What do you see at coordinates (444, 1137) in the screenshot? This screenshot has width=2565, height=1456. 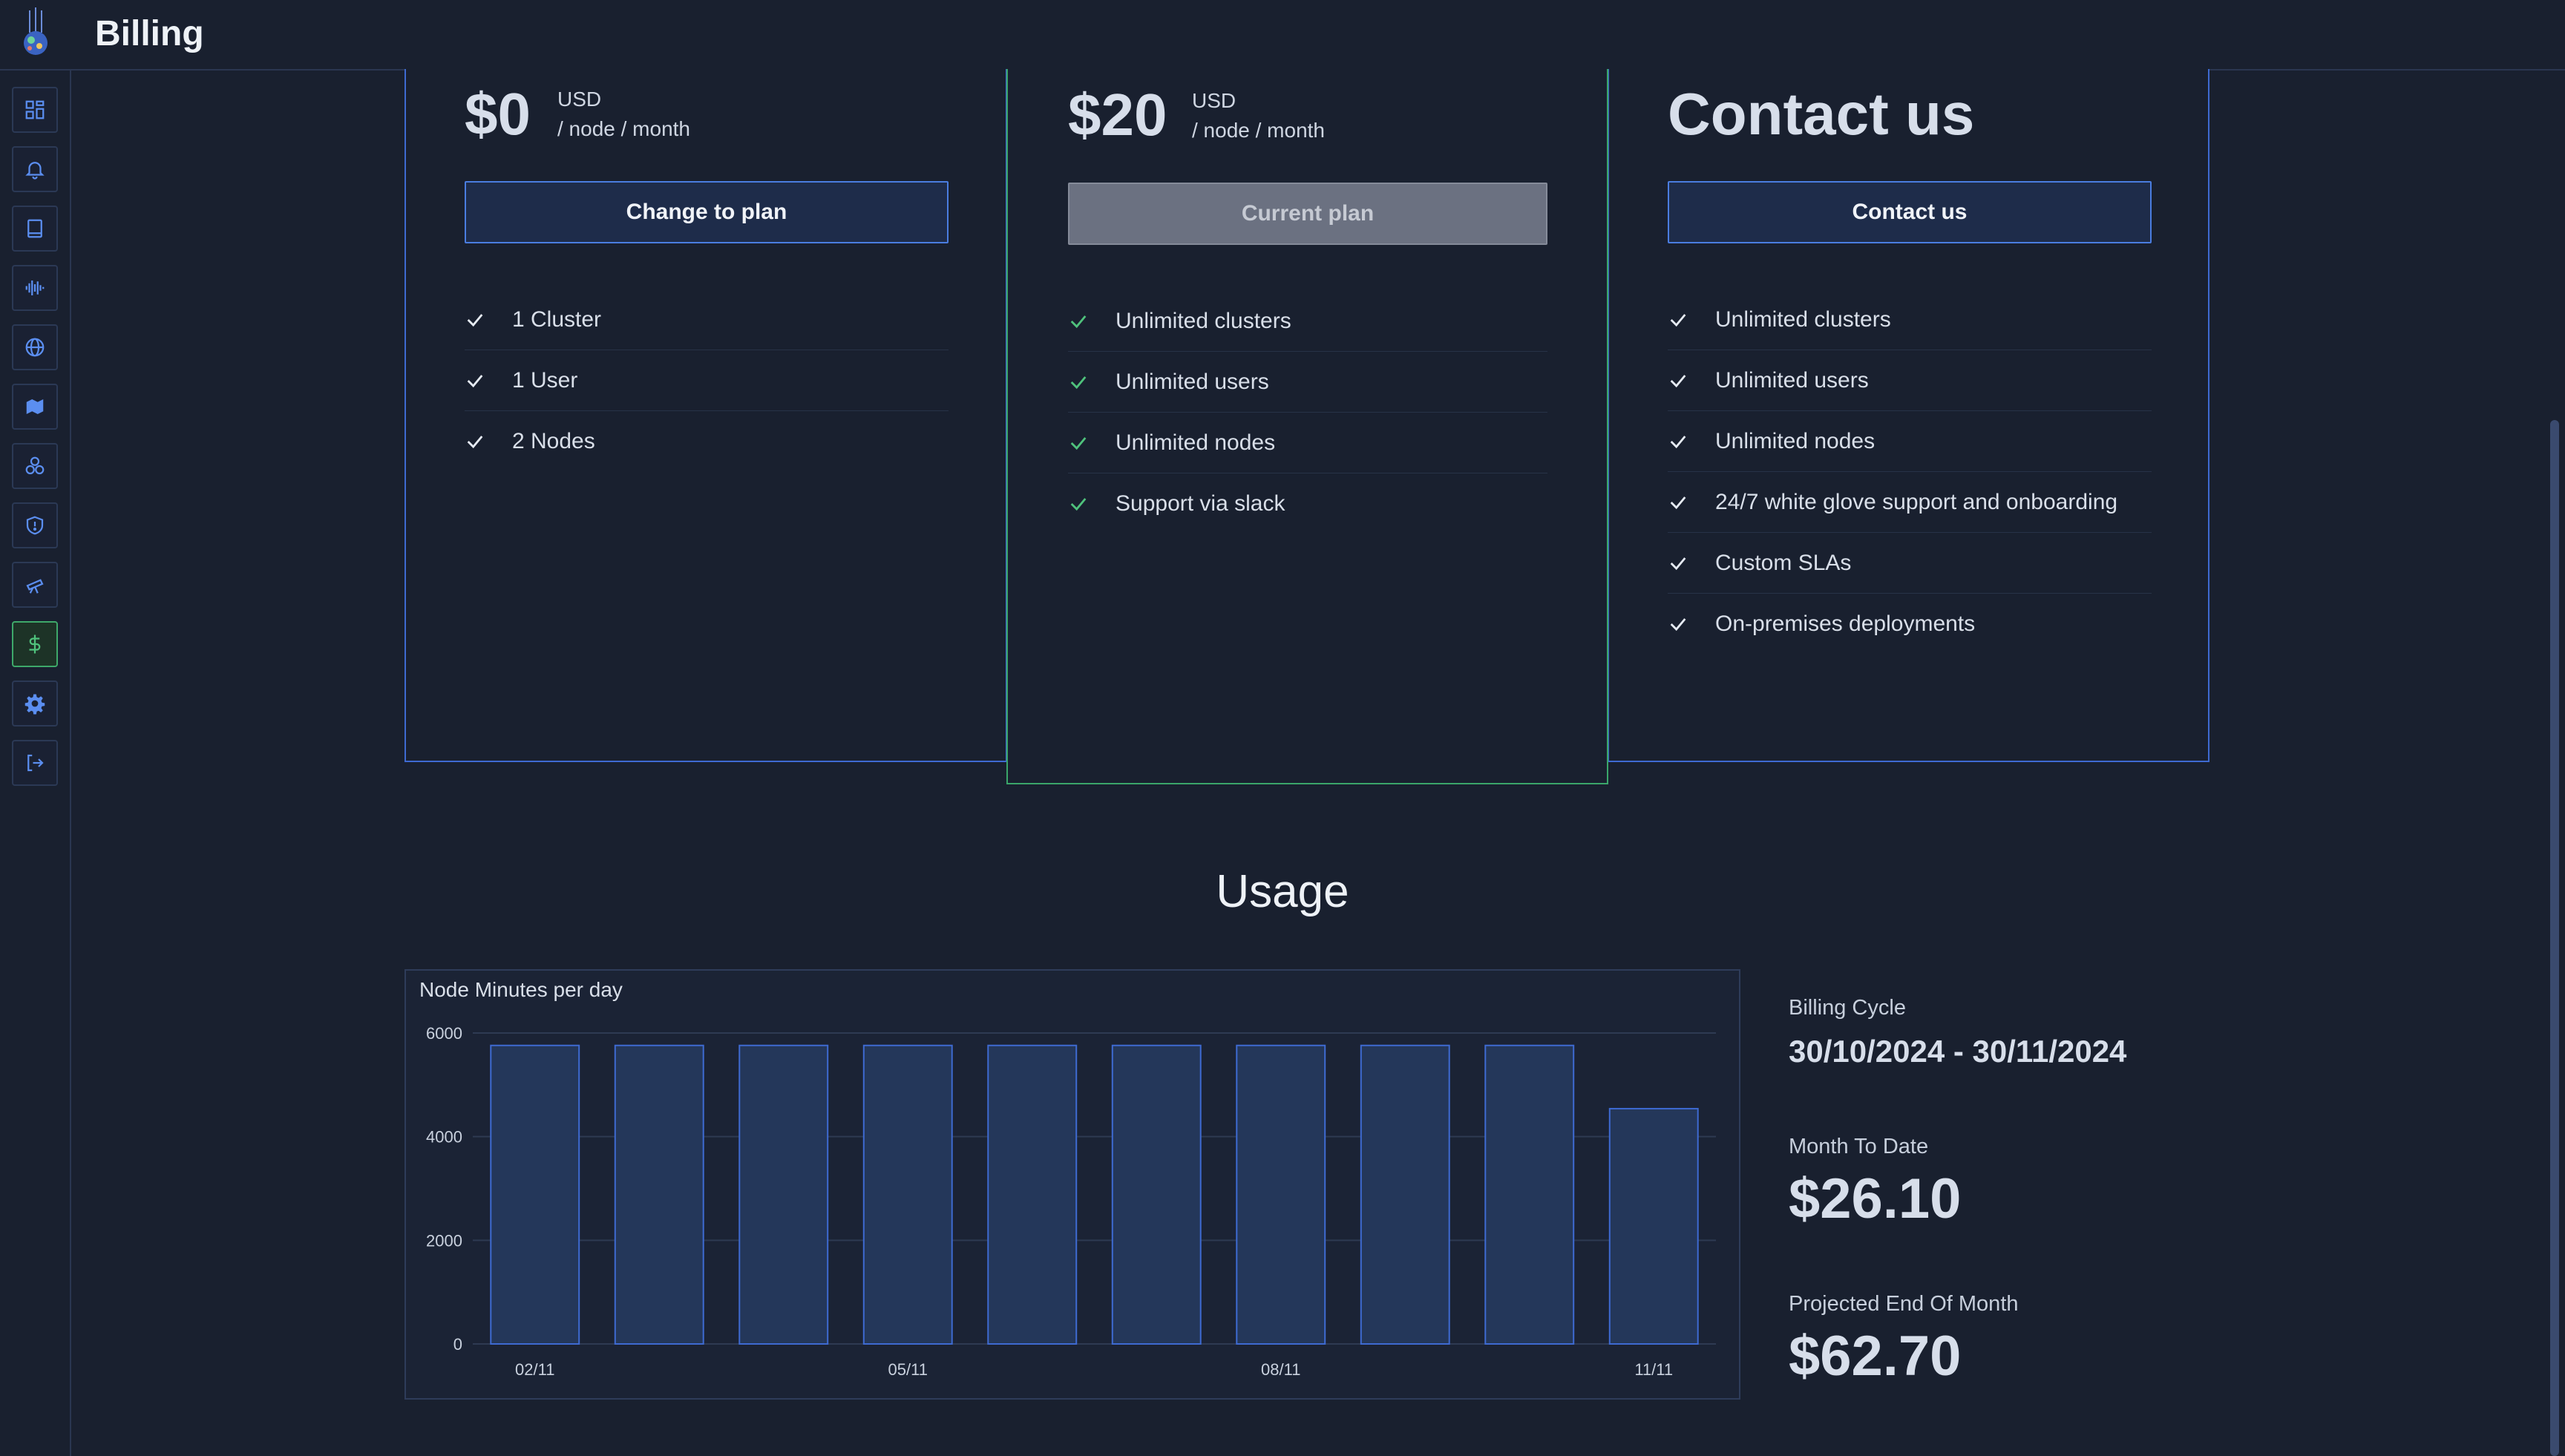 I see `y-tick-label: 4000` at bounding box center [444, 1137].